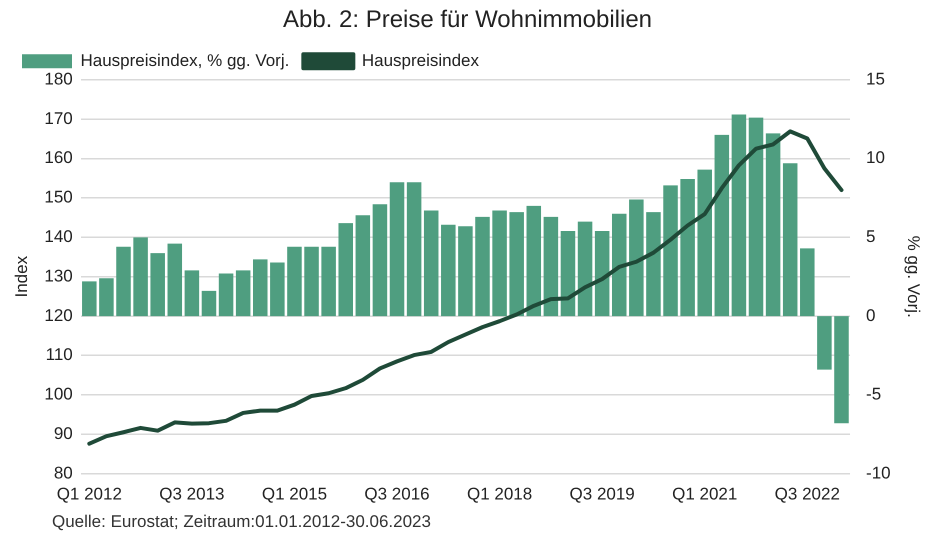  Describe the element at coordinates (874, 394) in the screenshot. I see `y2-tick-label: -5` at that location.